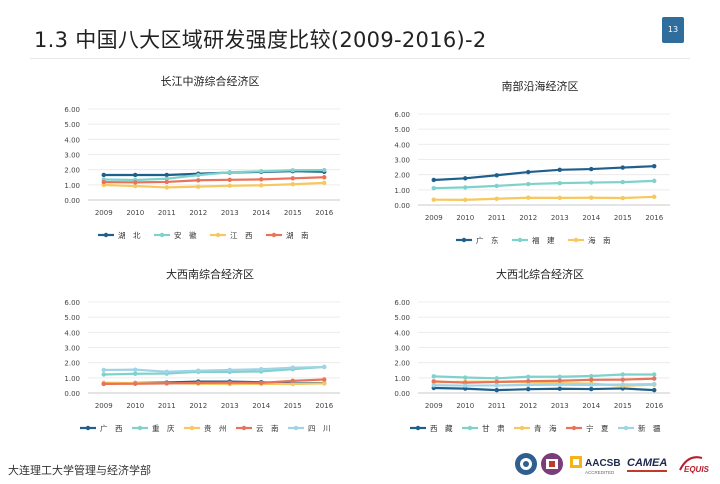  Describe the element at coordinates (135, 406) in the screenshot. I see `x-tick-label: 2010` at that location.